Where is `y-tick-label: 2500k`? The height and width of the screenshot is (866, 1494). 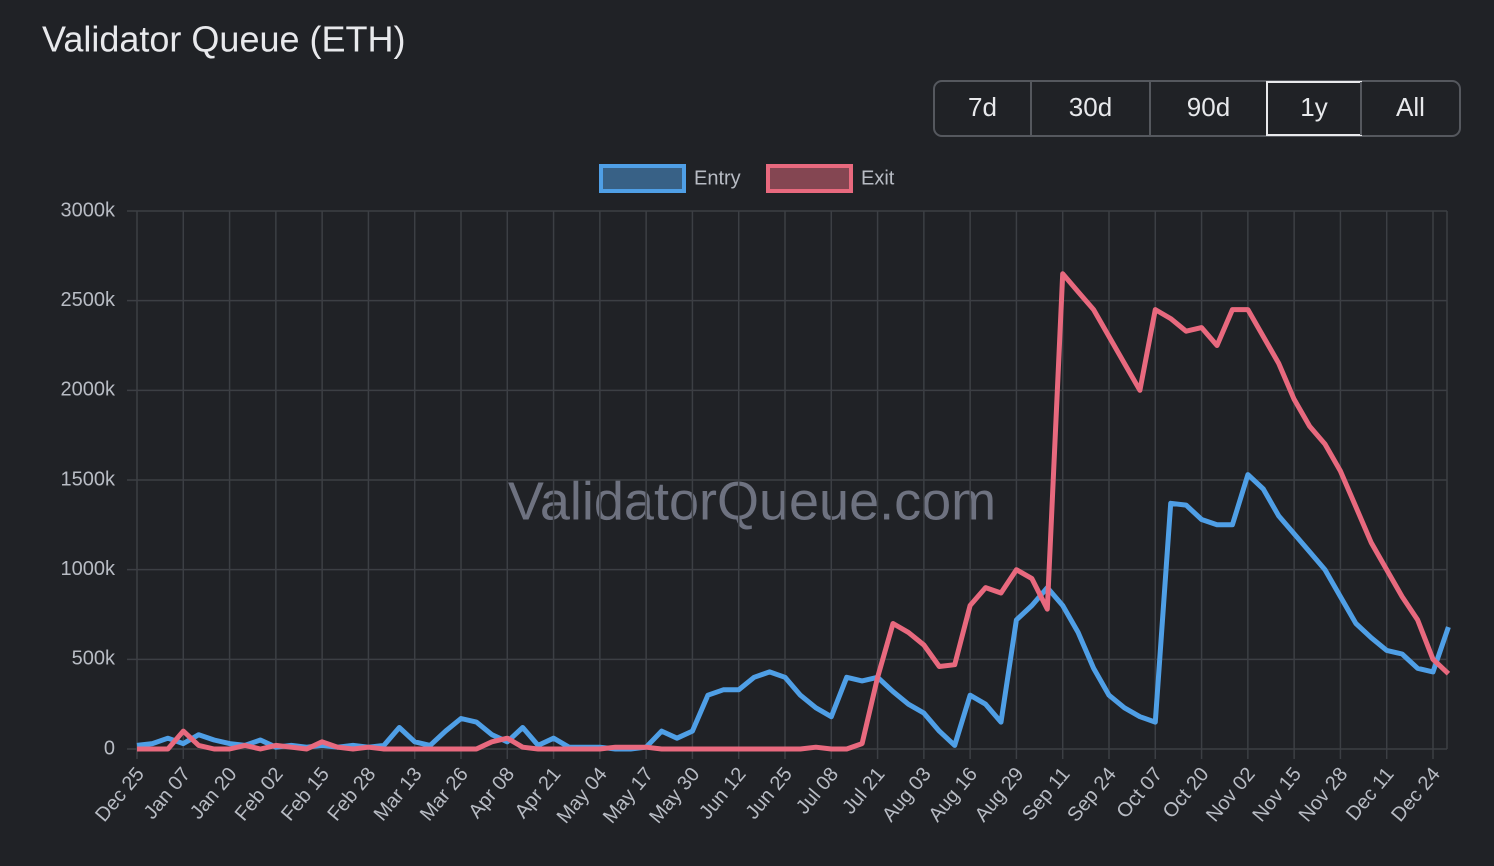 y-tick-label: 2500k is located at coordinates (88, 300).